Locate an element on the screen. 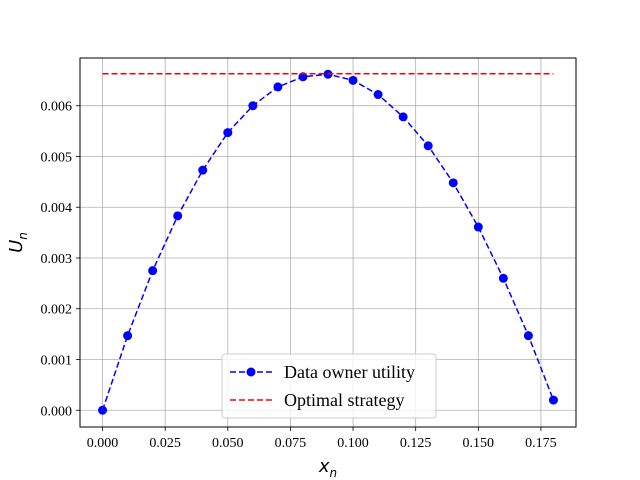 The width and height of the screenshot is (640, 480). x-tick-label: 0.050 is located at coordinates (228, 443).